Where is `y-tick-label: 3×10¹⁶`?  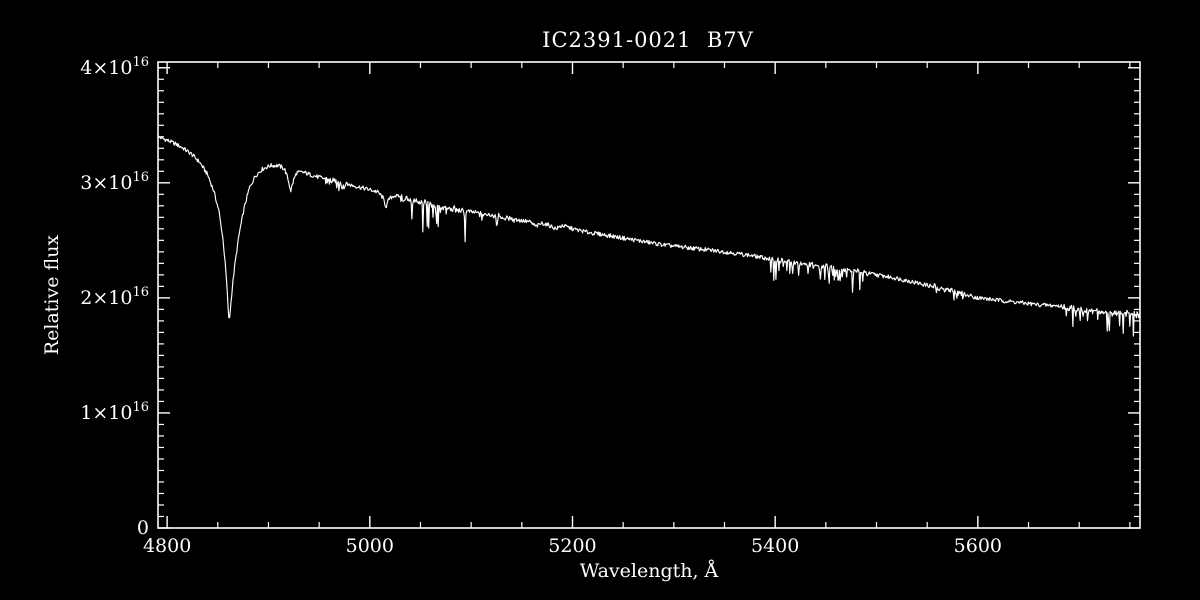
y-tick-label: 3×10¹⁶ is located at coordinates (114, 182).